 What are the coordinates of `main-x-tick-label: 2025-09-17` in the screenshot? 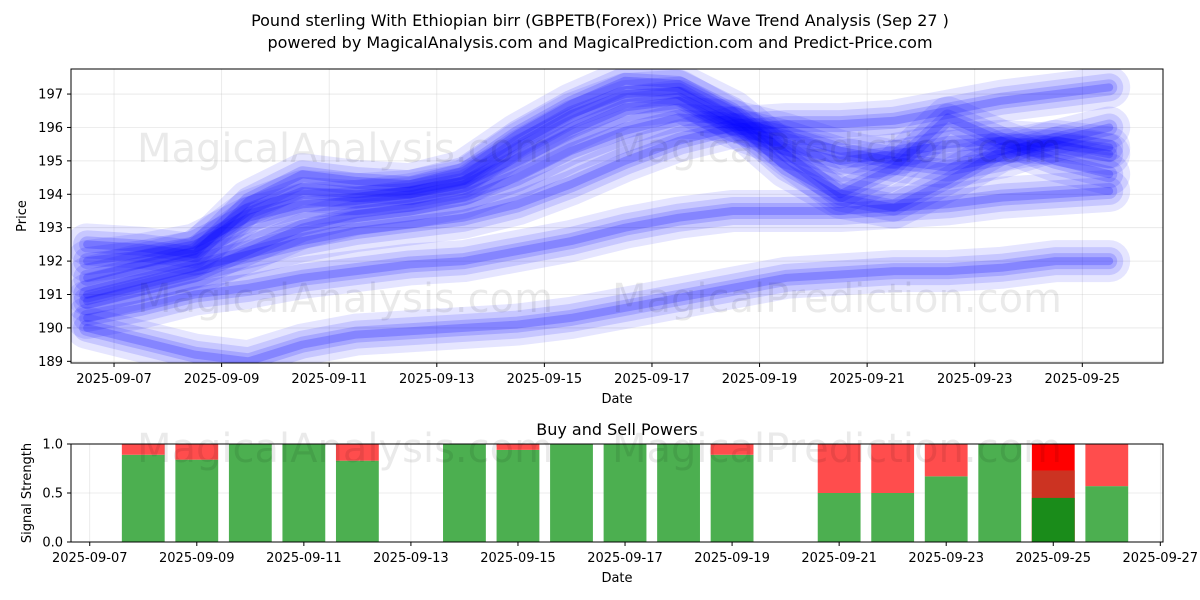 It's located at (652, 379).